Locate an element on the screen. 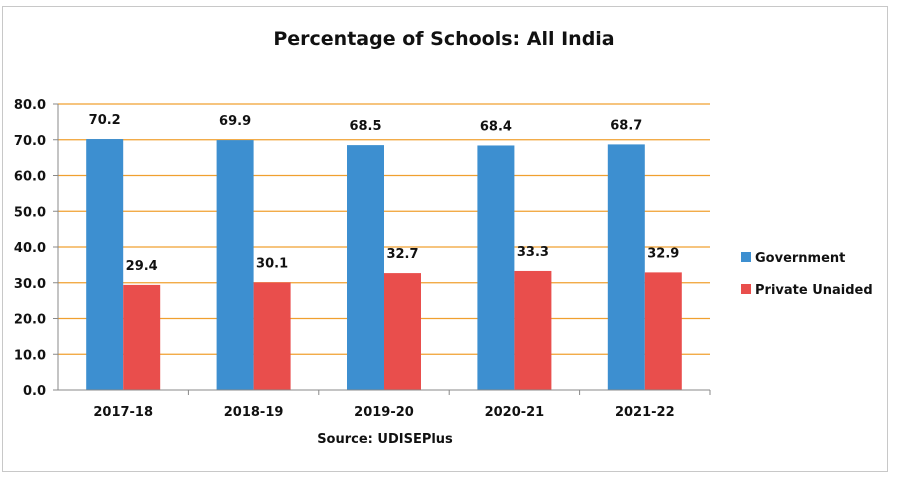  data-label: 29.4 is located at coordinates (142, 266).